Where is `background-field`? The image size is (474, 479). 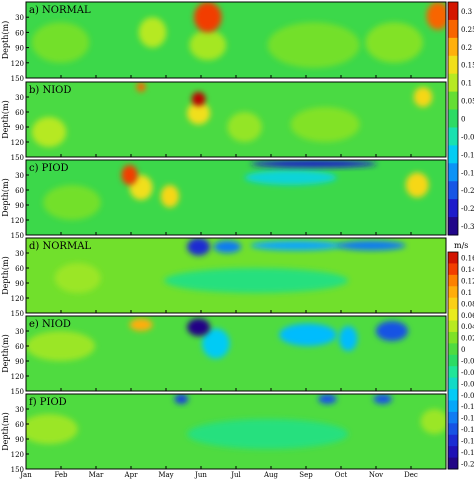
background-field is located at coordinates (236, 353).